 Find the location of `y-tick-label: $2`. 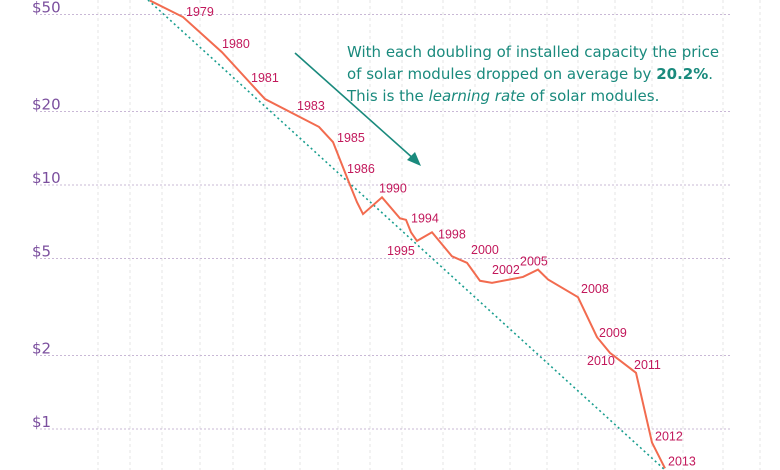

y-tick-label: $2 is located at coordinates (41, 349).